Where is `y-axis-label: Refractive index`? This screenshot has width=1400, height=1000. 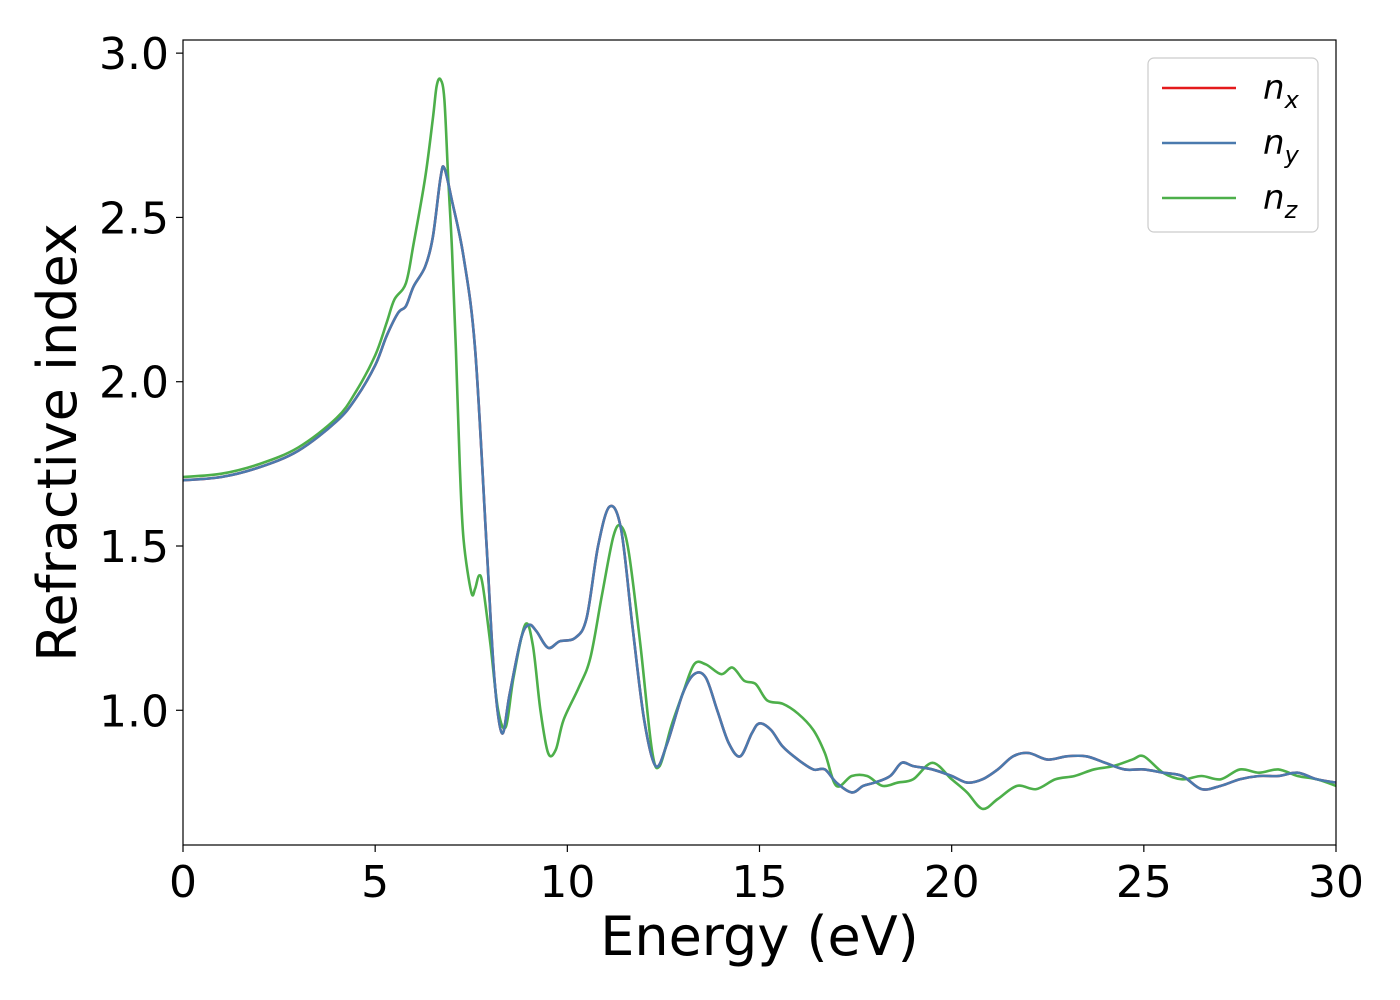
y-axis-label: Refractive index is located at coordinates (57, 442).